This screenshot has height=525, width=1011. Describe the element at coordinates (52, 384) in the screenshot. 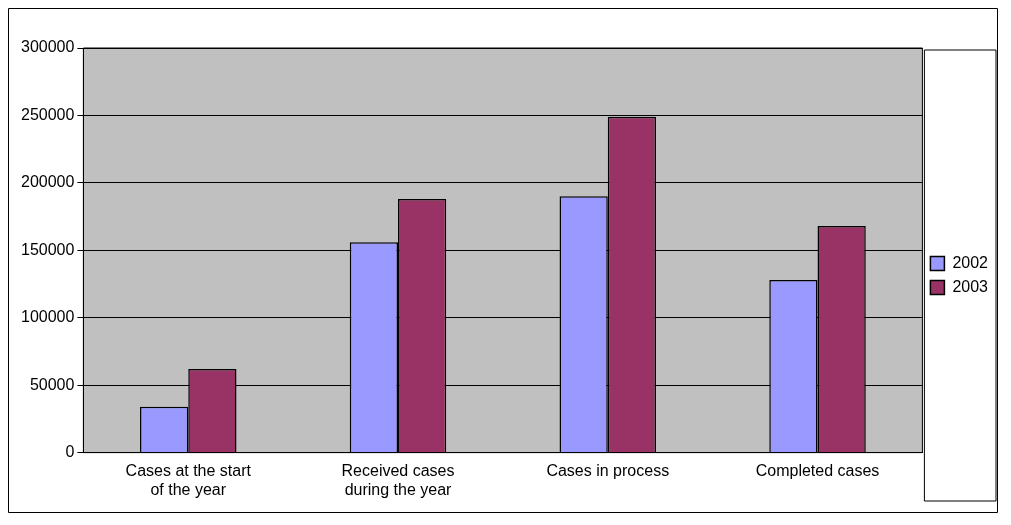

I see `y-tick-label: 50000` at that location.